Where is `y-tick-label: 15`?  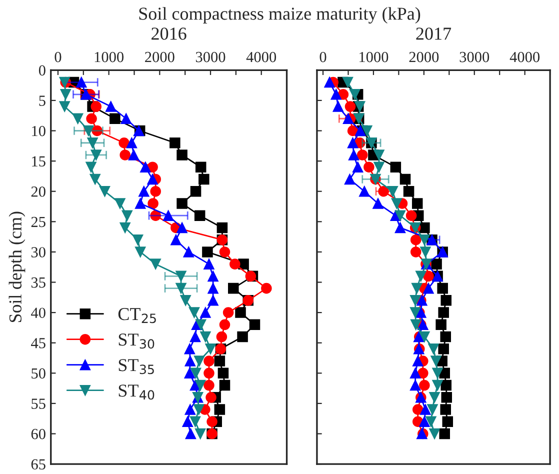
y-tick-label: 15 is located at coordinates (39, 161).